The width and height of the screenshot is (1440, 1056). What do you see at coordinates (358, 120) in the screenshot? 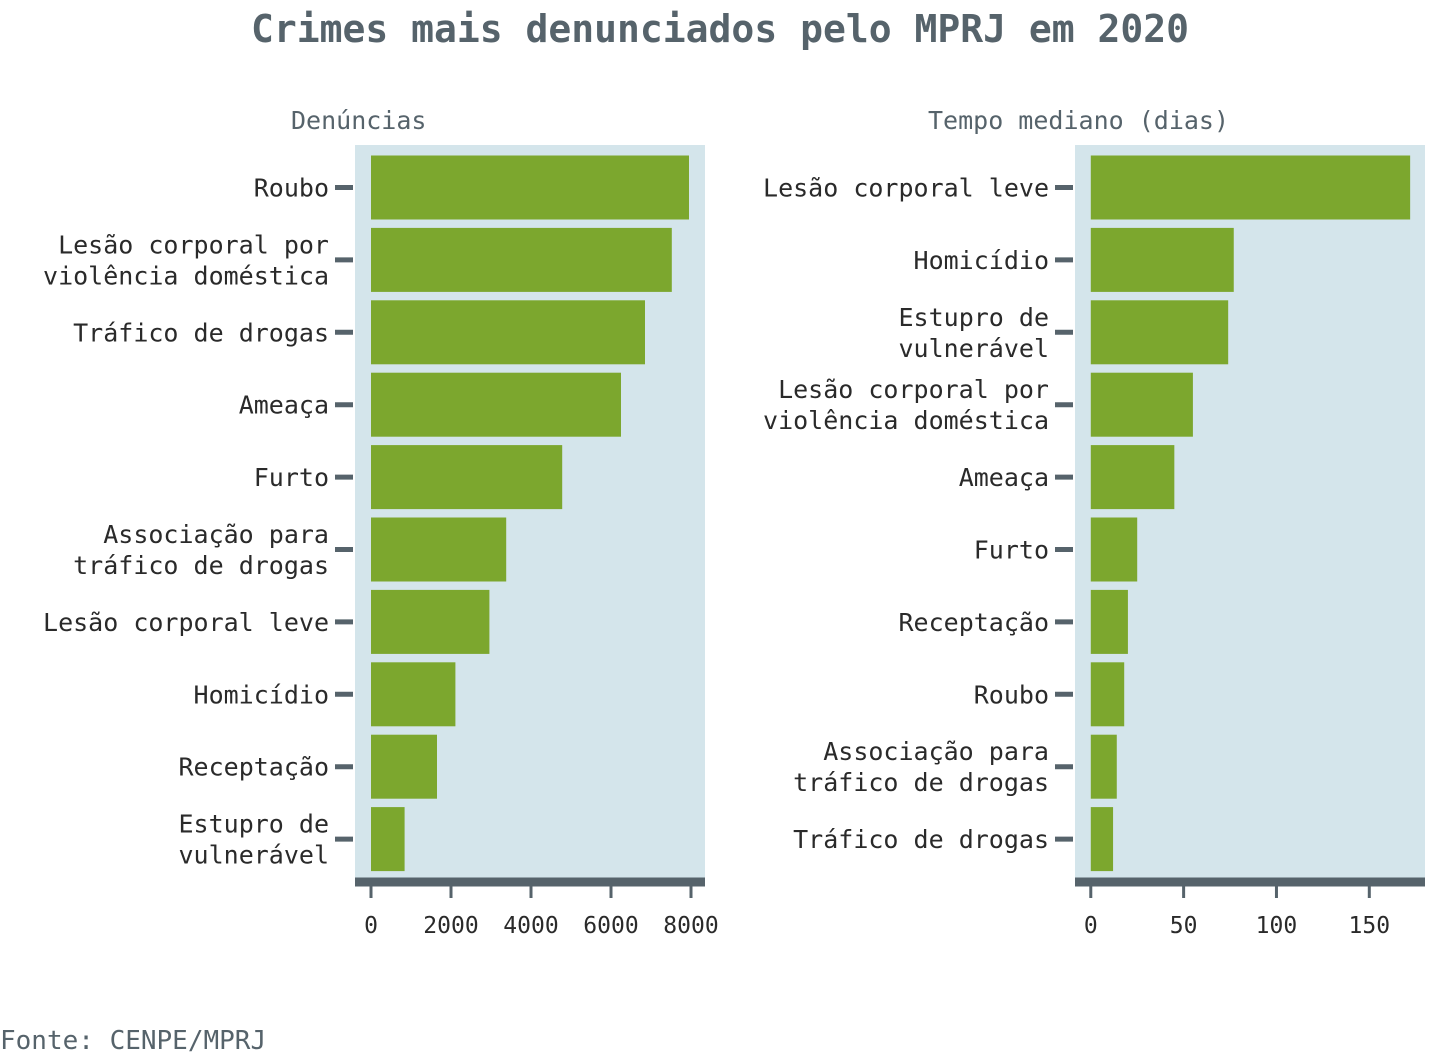
I see `panel-subtitle: Denúncias` at bounding box center [358, 120].